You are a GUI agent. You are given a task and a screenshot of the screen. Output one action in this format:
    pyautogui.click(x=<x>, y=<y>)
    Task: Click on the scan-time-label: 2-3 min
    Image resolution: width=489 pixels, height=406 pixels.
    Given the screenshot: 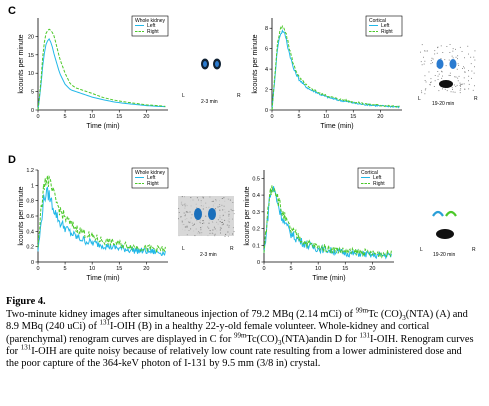 What is the action you would take?
    pyautogui.click(x=209, y=102)
    